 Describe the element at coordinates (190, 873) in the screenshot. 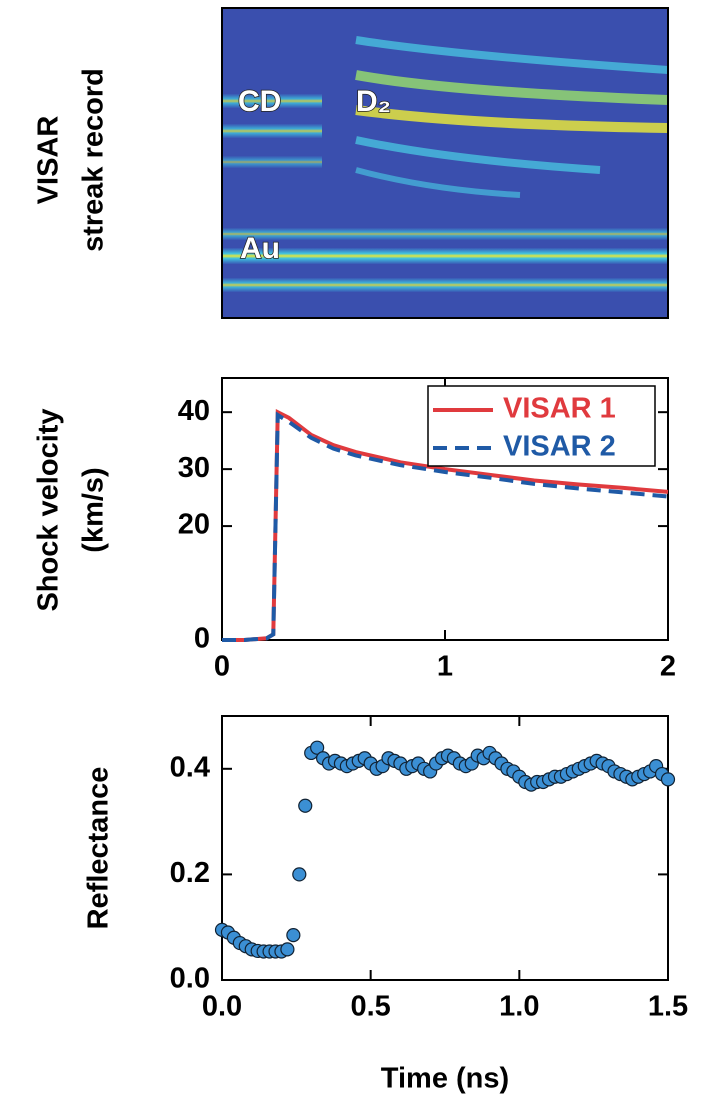

I see `y-tick-label: 0.2` at that location.